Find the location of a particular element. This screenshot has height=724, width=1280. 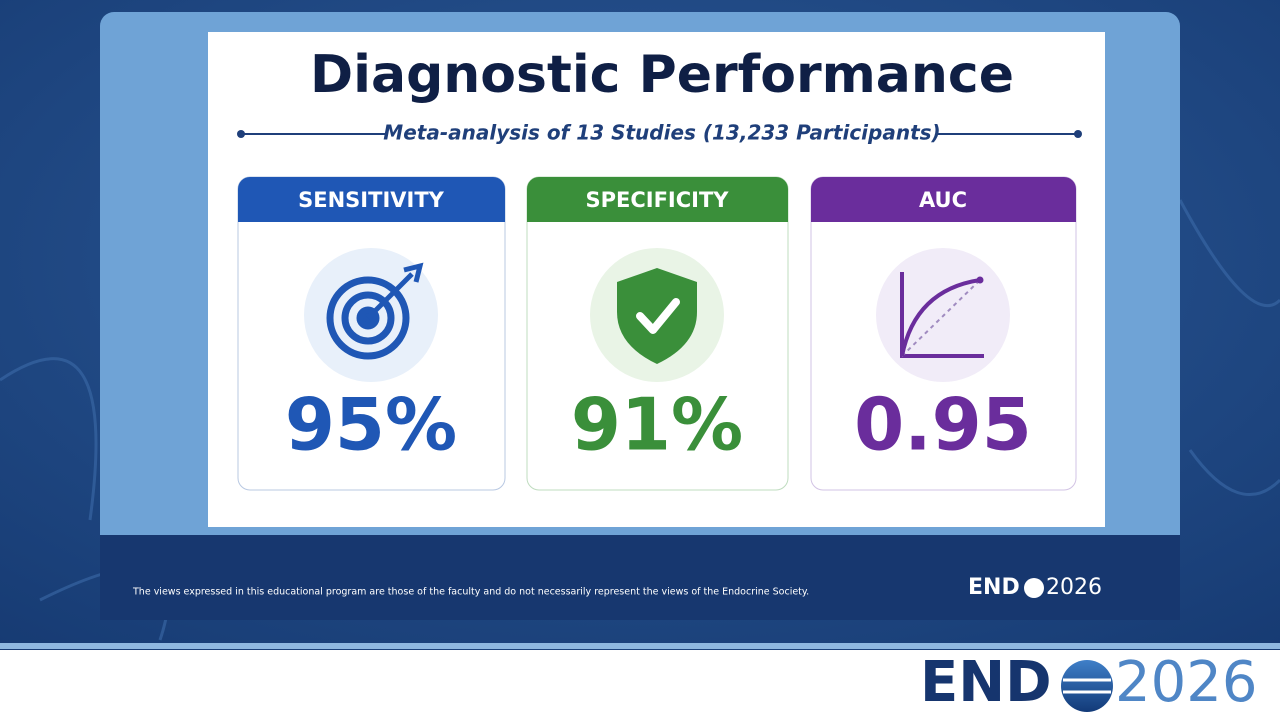

globe-lines is located at coordinates (1087, 686).